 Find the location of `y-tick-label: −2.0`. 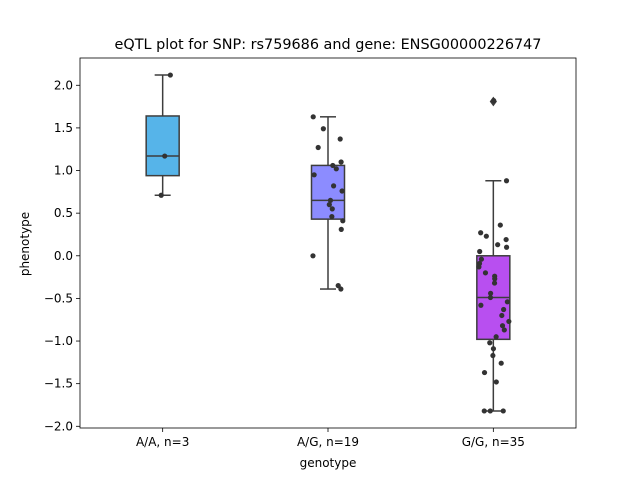

y-tick-label: −2.0 is located at coordinates (58, 426).